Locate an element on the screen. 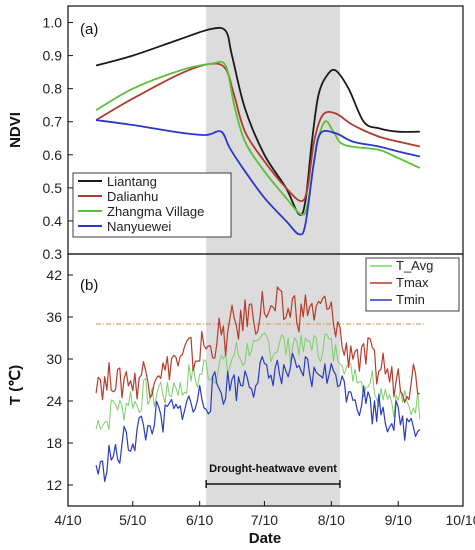  y-tick-label-b: 36 is located at coordinates (54, 317).